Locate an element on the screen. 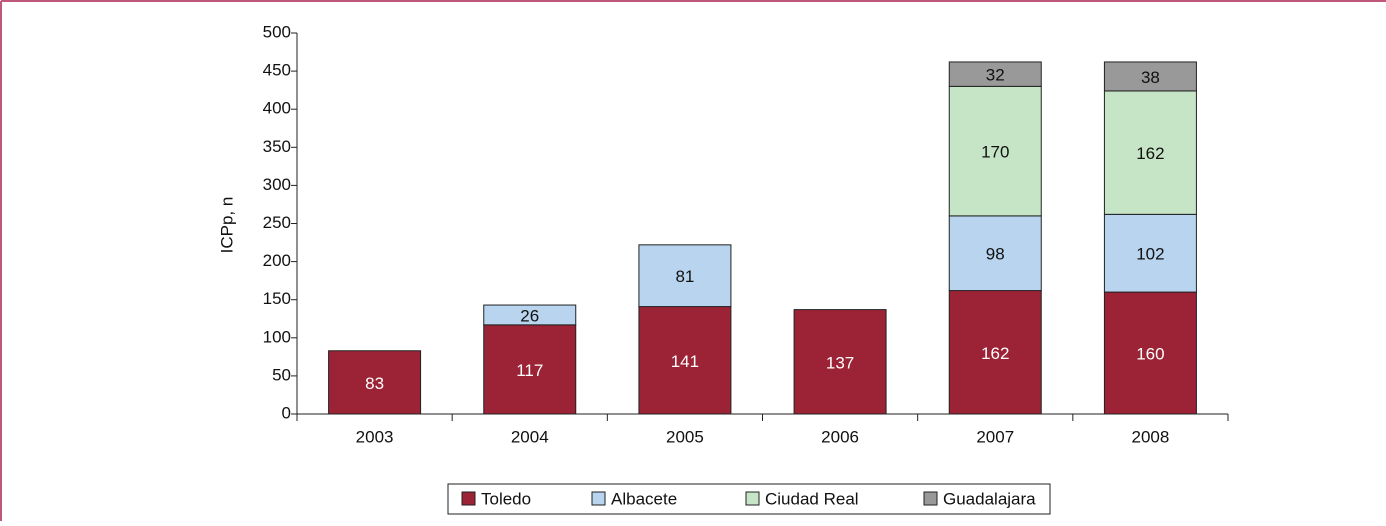 The image size is (1386, 526). legend-label: Guadalajara is located at coordinates (989, 498).